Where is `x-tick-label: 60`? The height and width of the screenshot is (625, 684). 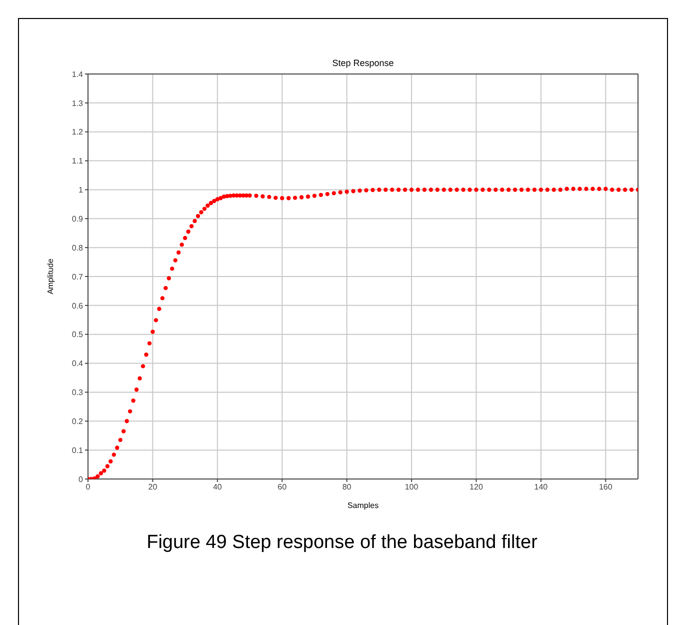 x-tick-label: 60 is located at coordinates (283, 487).